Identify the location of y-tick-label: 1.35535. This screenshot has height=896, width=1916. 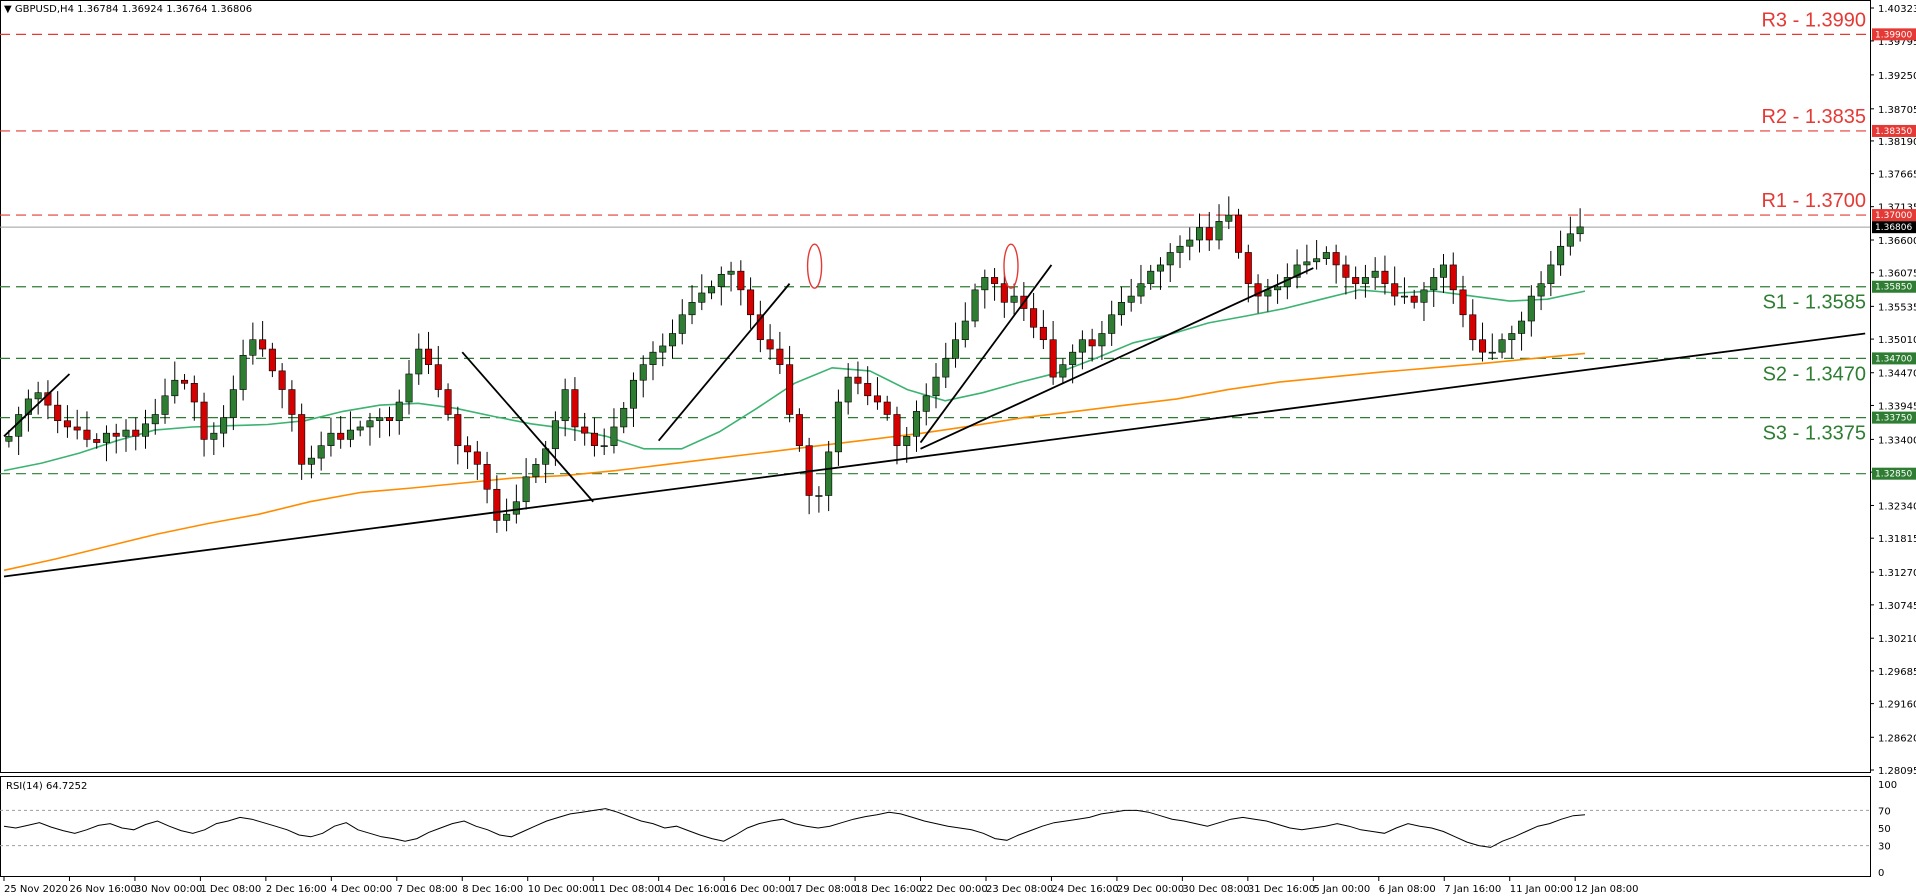
(1897, 307).